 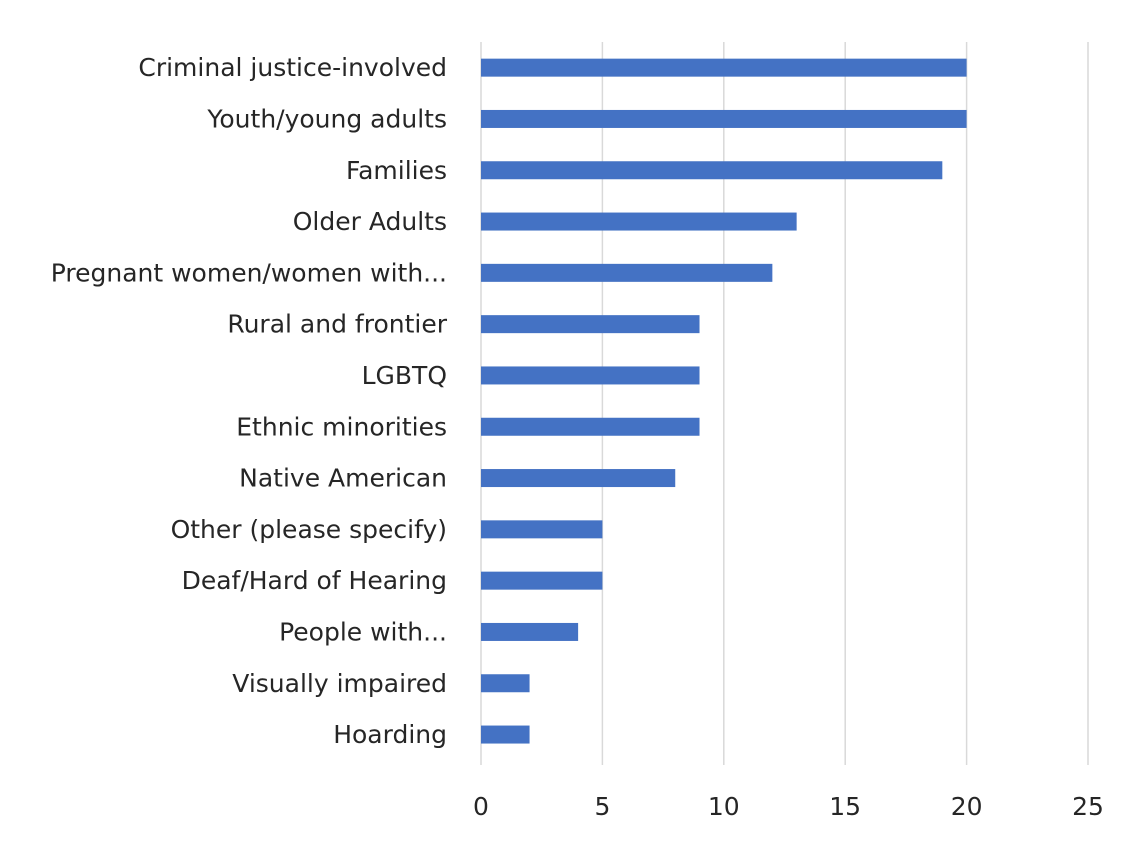 I want to click on category-label: Youth/young adults, so click(x=326, y=118).